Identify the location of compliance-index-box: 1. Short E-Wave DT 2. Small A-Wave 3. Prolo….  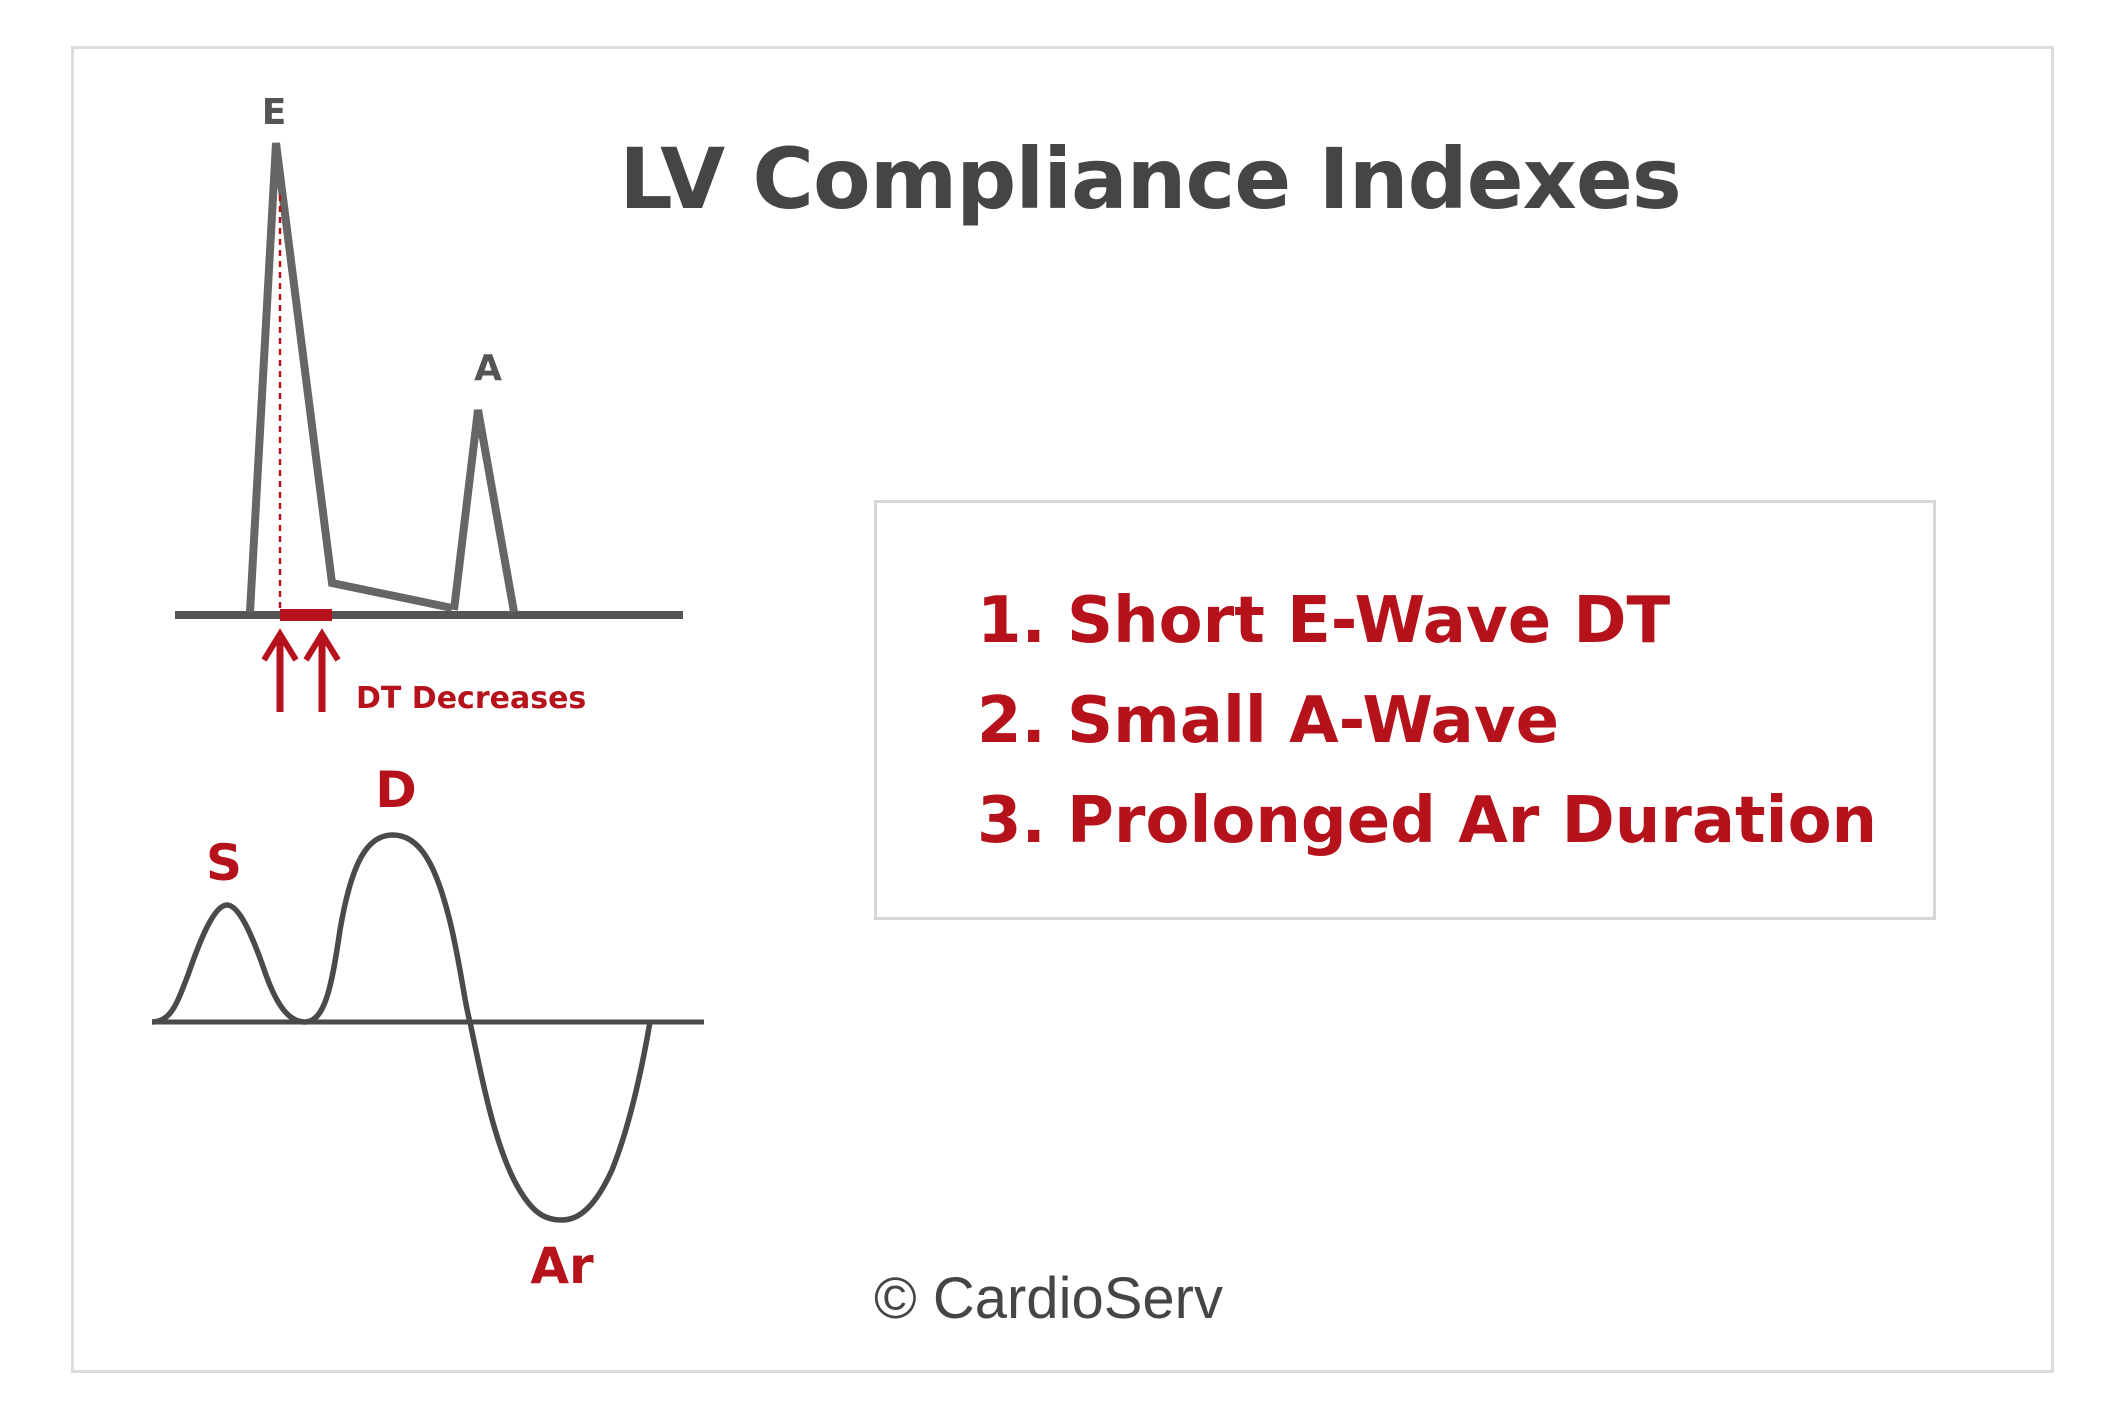
(1405, 710).